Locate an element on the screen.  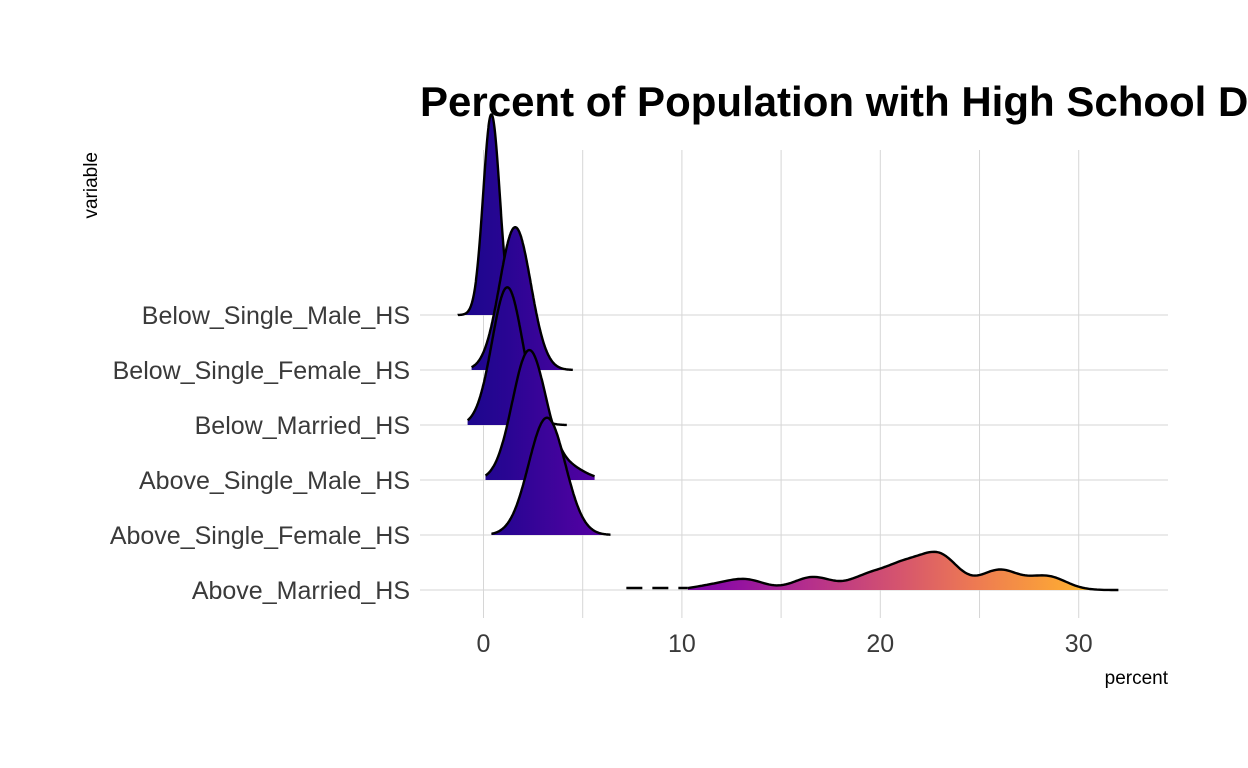
x-axis-title: percent is located at coordinates (1137, 678).